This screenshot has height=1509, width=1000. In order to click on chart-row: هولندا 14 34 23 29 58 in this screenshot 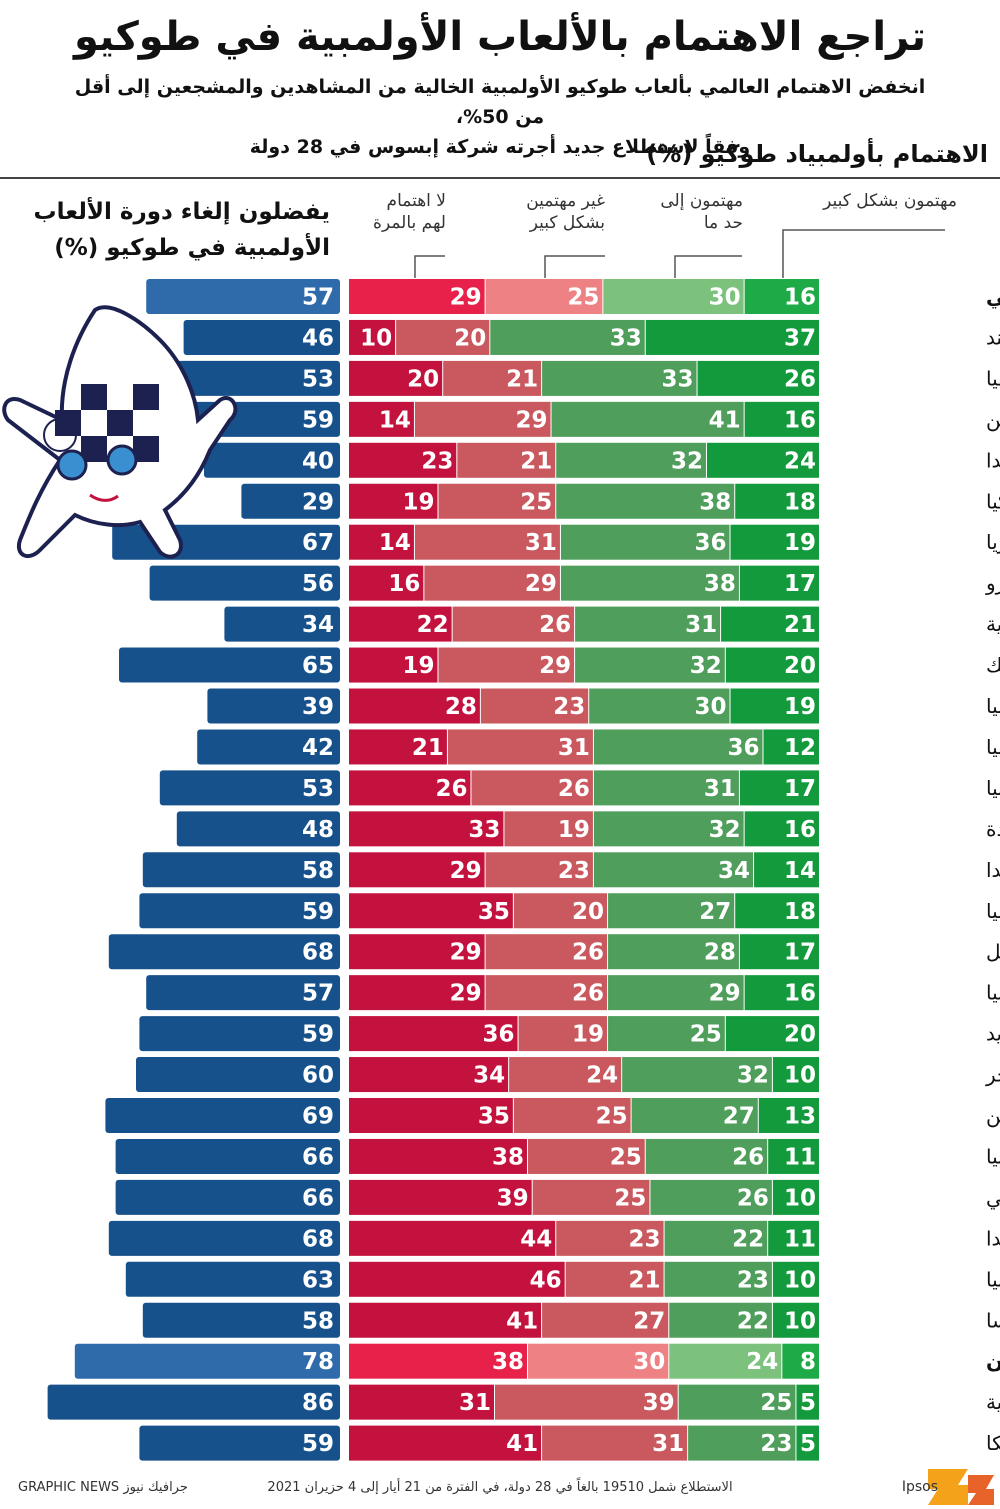, I will do `click(571, 870)`.